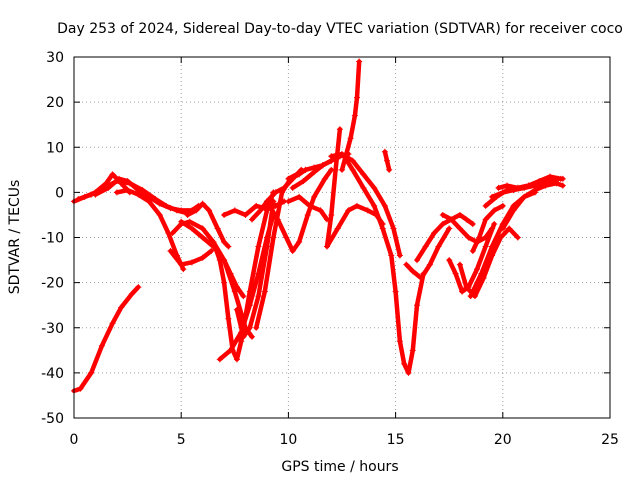 Image resolution: width=640 pixels, height=480 pixels. Describe the element at coordinates (55, 103) in the screenshot. I see `y-tick-label: 20` at that location.